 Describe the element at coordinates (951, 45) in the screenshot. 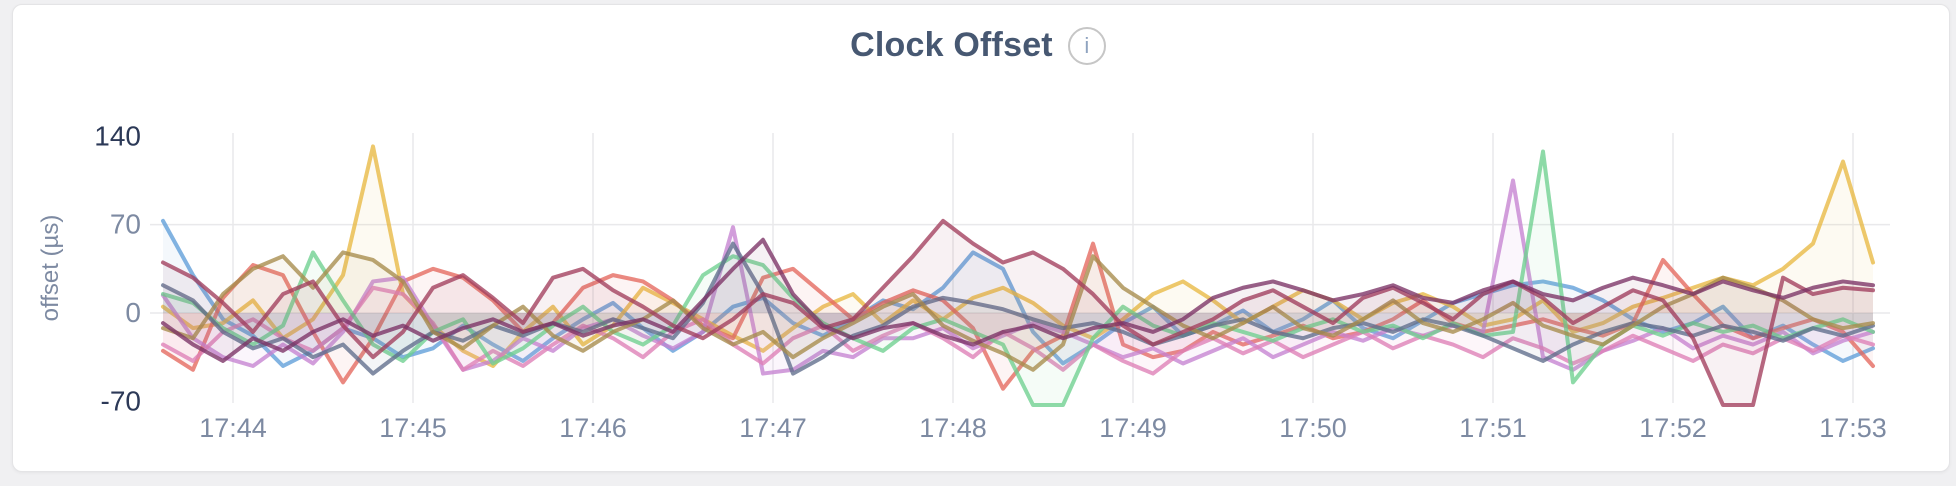

I see `page-title: Clock Offset` at that location.